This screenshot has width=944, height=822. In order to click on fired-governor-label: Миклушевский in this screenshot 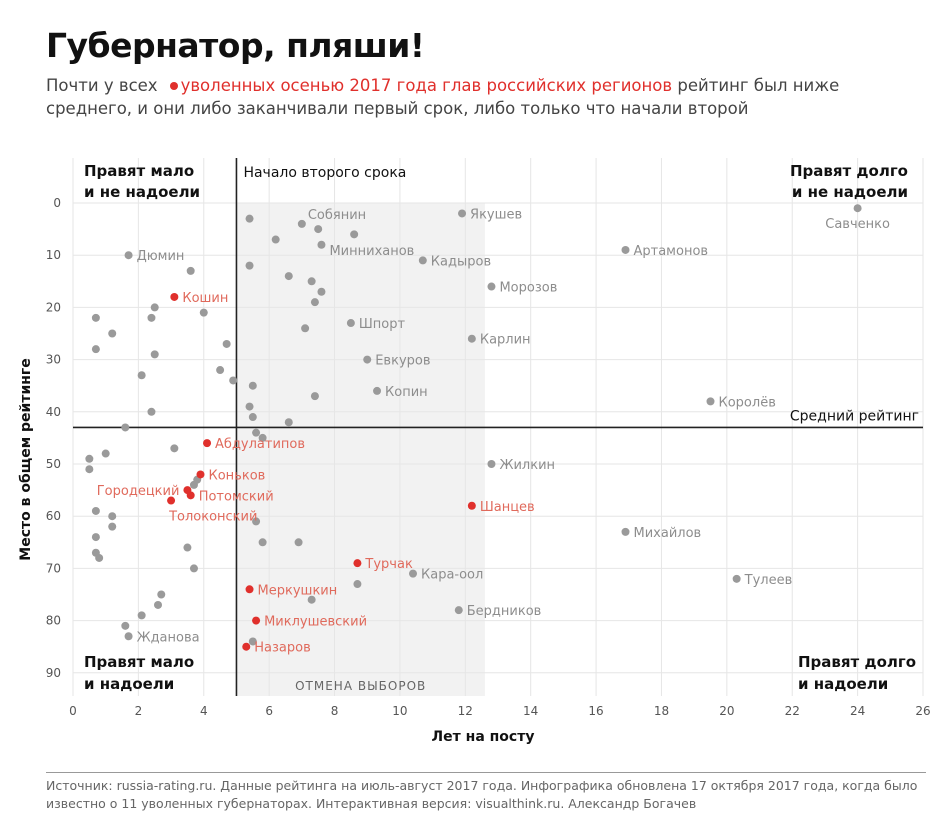, I will do `click(315, 622)`.